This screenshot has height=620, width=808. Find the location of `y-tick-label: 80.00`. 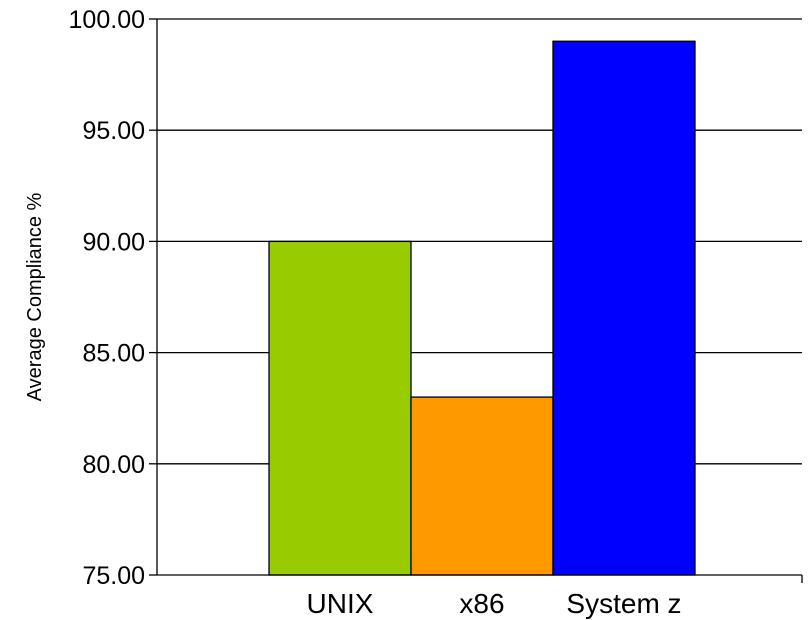

y-tick-label: 80.00 is located at coordinates (113, 465).